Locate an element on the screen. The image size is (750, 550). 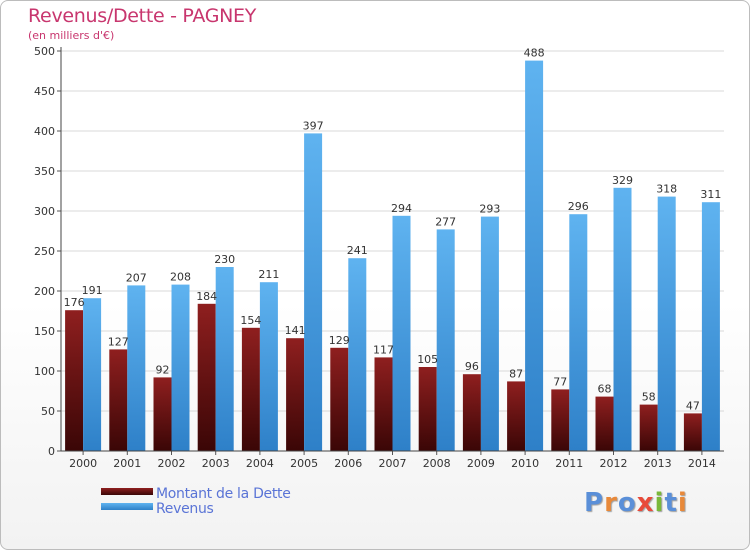
x-tick-label: 2004 is located at coordinates (260, 463).